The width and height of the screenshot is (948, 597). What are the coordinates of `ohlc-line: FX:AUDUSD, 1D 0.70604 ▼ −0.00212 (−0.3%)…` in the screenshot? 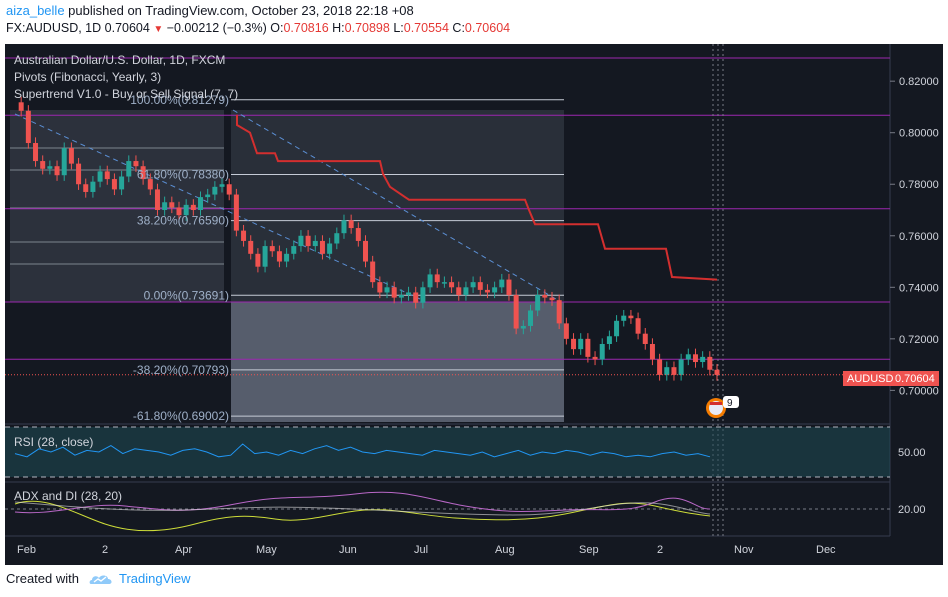 It's located at (258, 28).